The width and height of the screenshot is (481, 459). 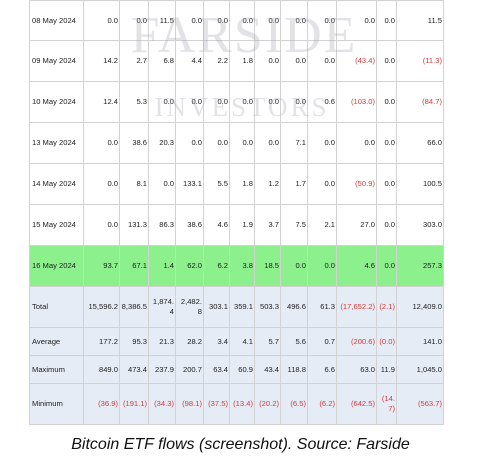 I want to click on flow-value-cell: 14.2, so click(x=101, y=61).